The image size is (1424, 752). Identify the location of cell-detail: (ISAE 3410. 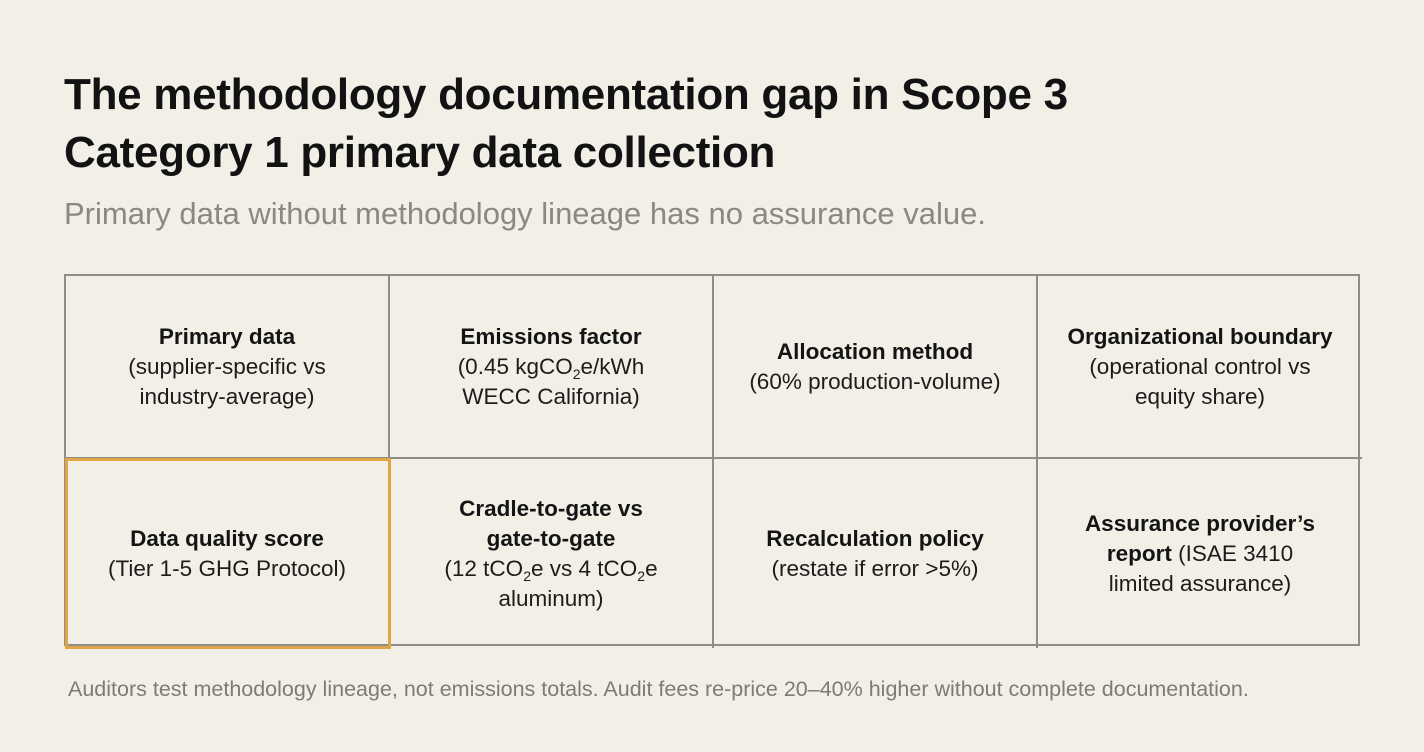
(1232, 553).